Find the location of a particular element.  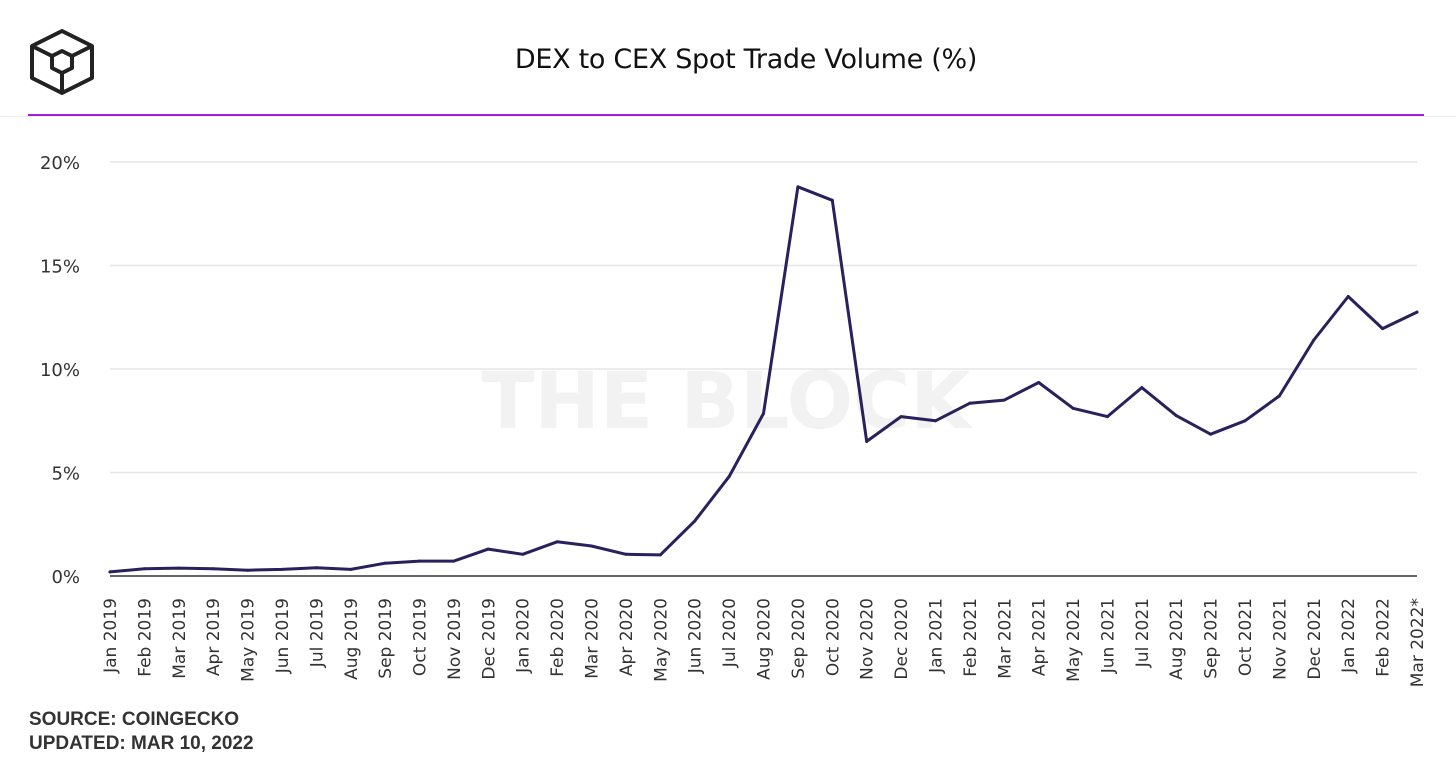

source-note: SOURCE: COINGECKO is located at coordinates (134, 719).